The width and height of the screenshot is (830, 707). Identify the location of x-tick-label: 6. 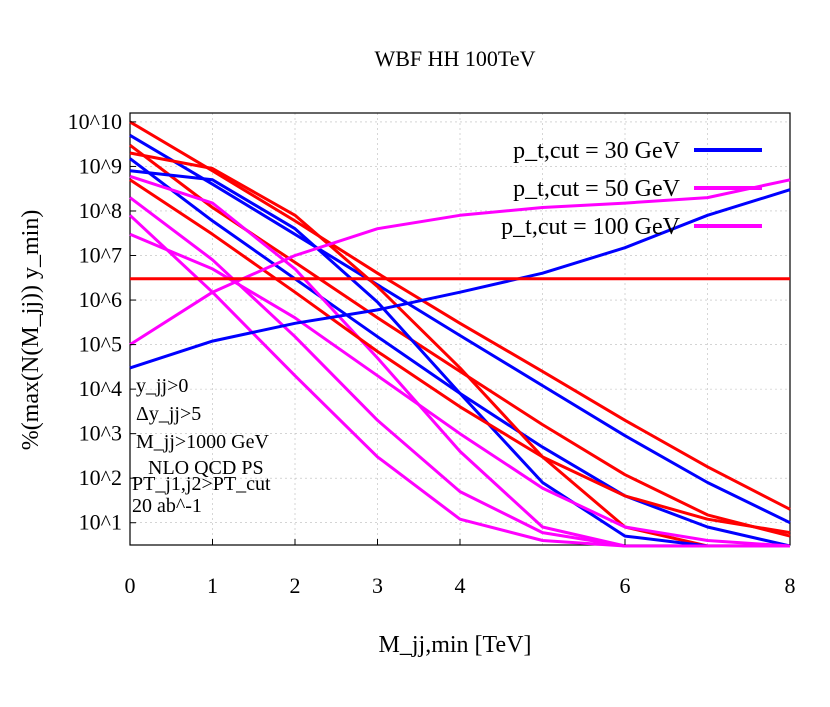
(625, 585).